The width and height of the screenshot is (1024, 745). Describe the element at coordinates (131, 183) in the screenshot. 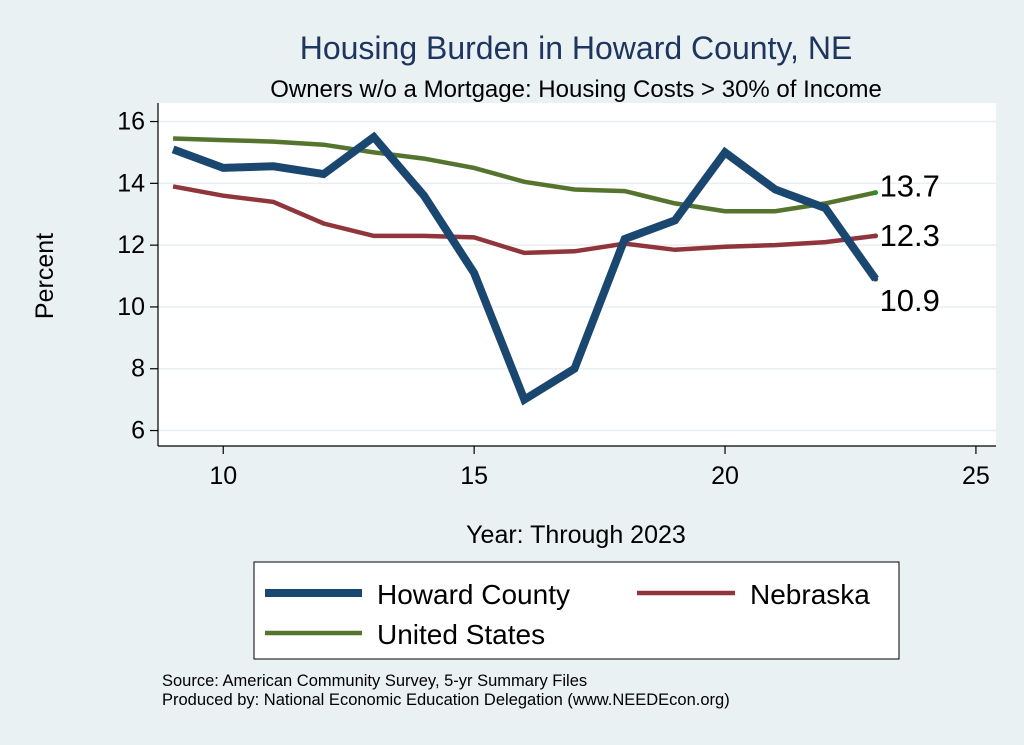

I see `y-tick-label: 14` at that location.